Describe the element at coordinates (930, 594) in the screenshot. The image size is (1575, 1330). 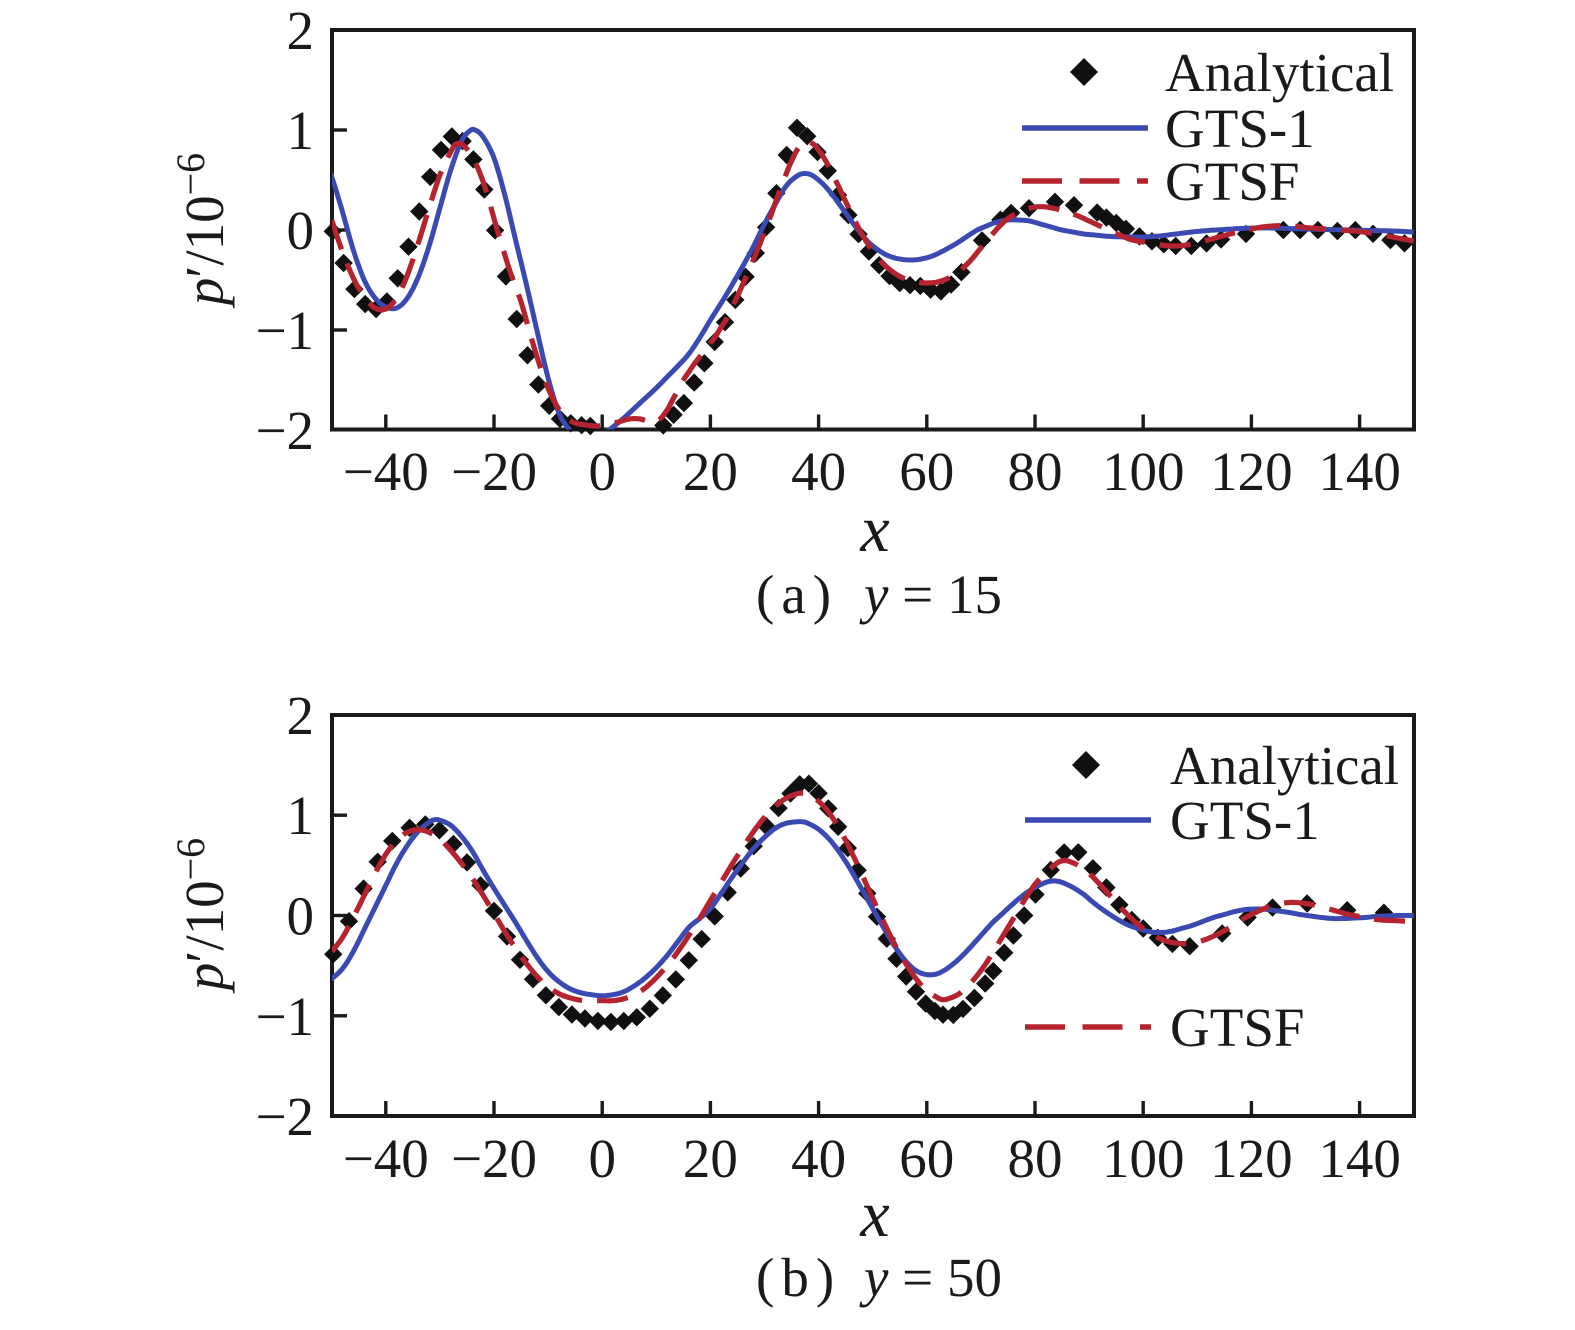
I see `svg-text: y = 15` at that location.